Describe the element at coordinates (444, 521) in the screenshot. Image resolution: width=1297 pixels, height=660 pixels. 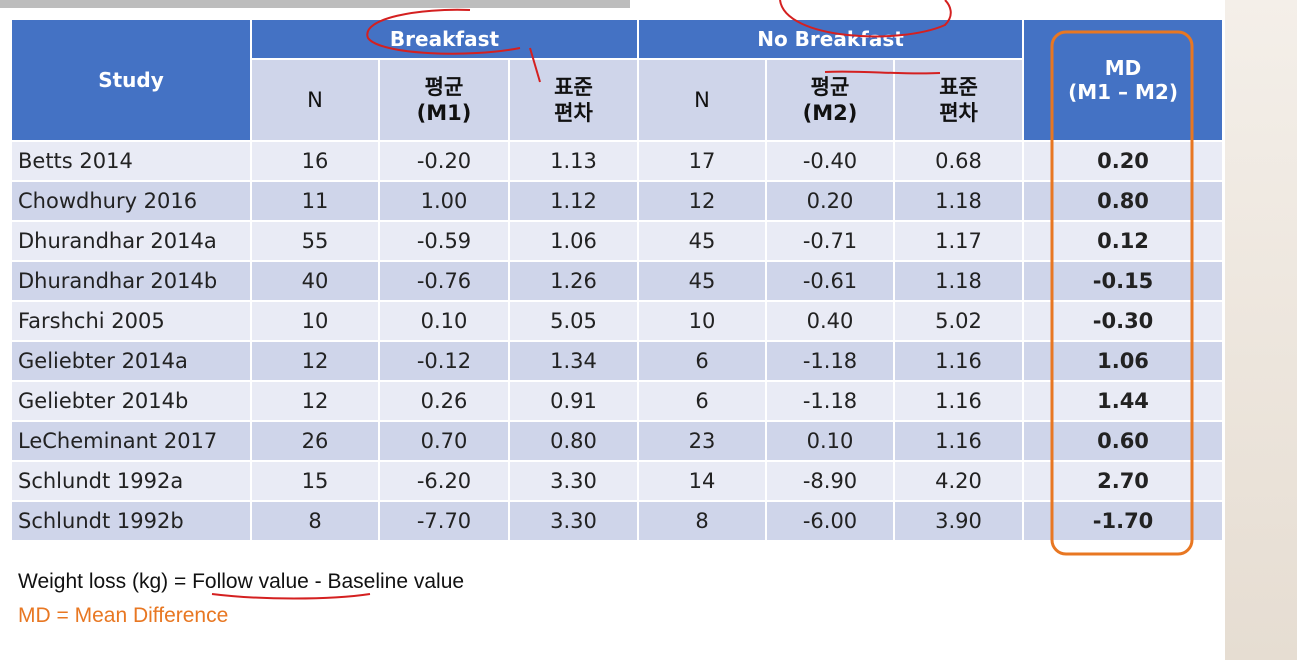
I see `table-cell: -7.70` at that location.